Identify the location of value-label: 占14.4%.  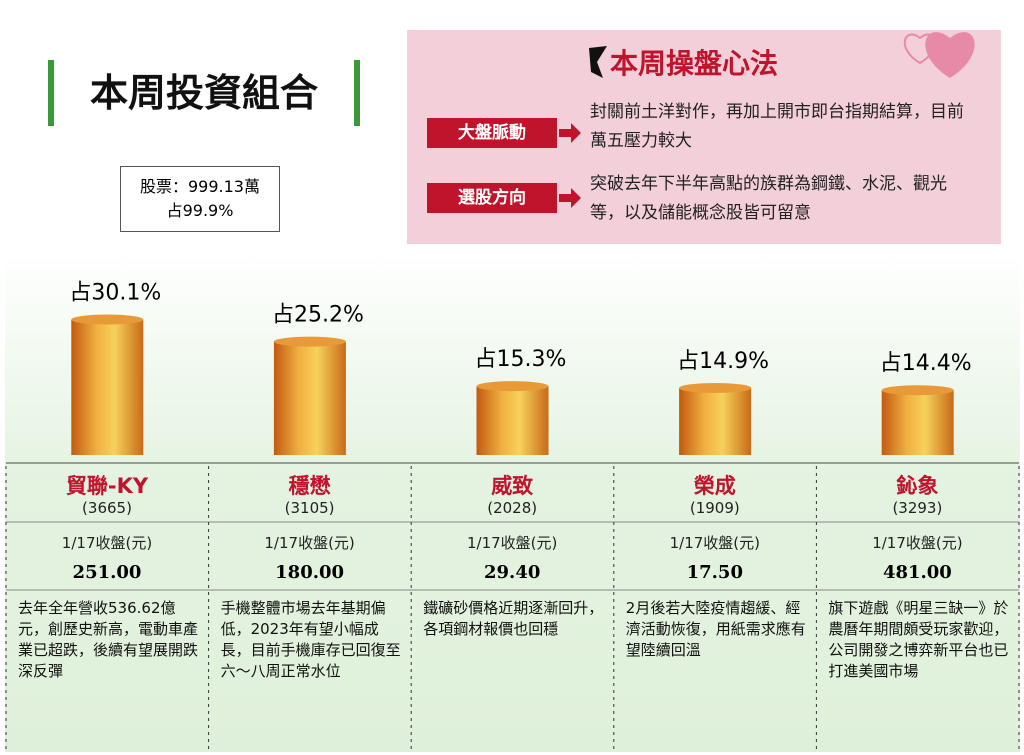
(926, 363).